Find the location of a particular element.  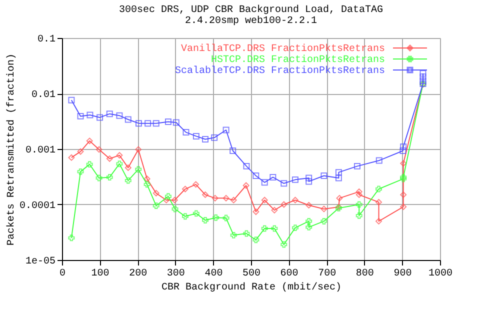

chart-title: 300sec DRS, UDP CBR Background Load, DataTAG is located at coordinates (251, 10).